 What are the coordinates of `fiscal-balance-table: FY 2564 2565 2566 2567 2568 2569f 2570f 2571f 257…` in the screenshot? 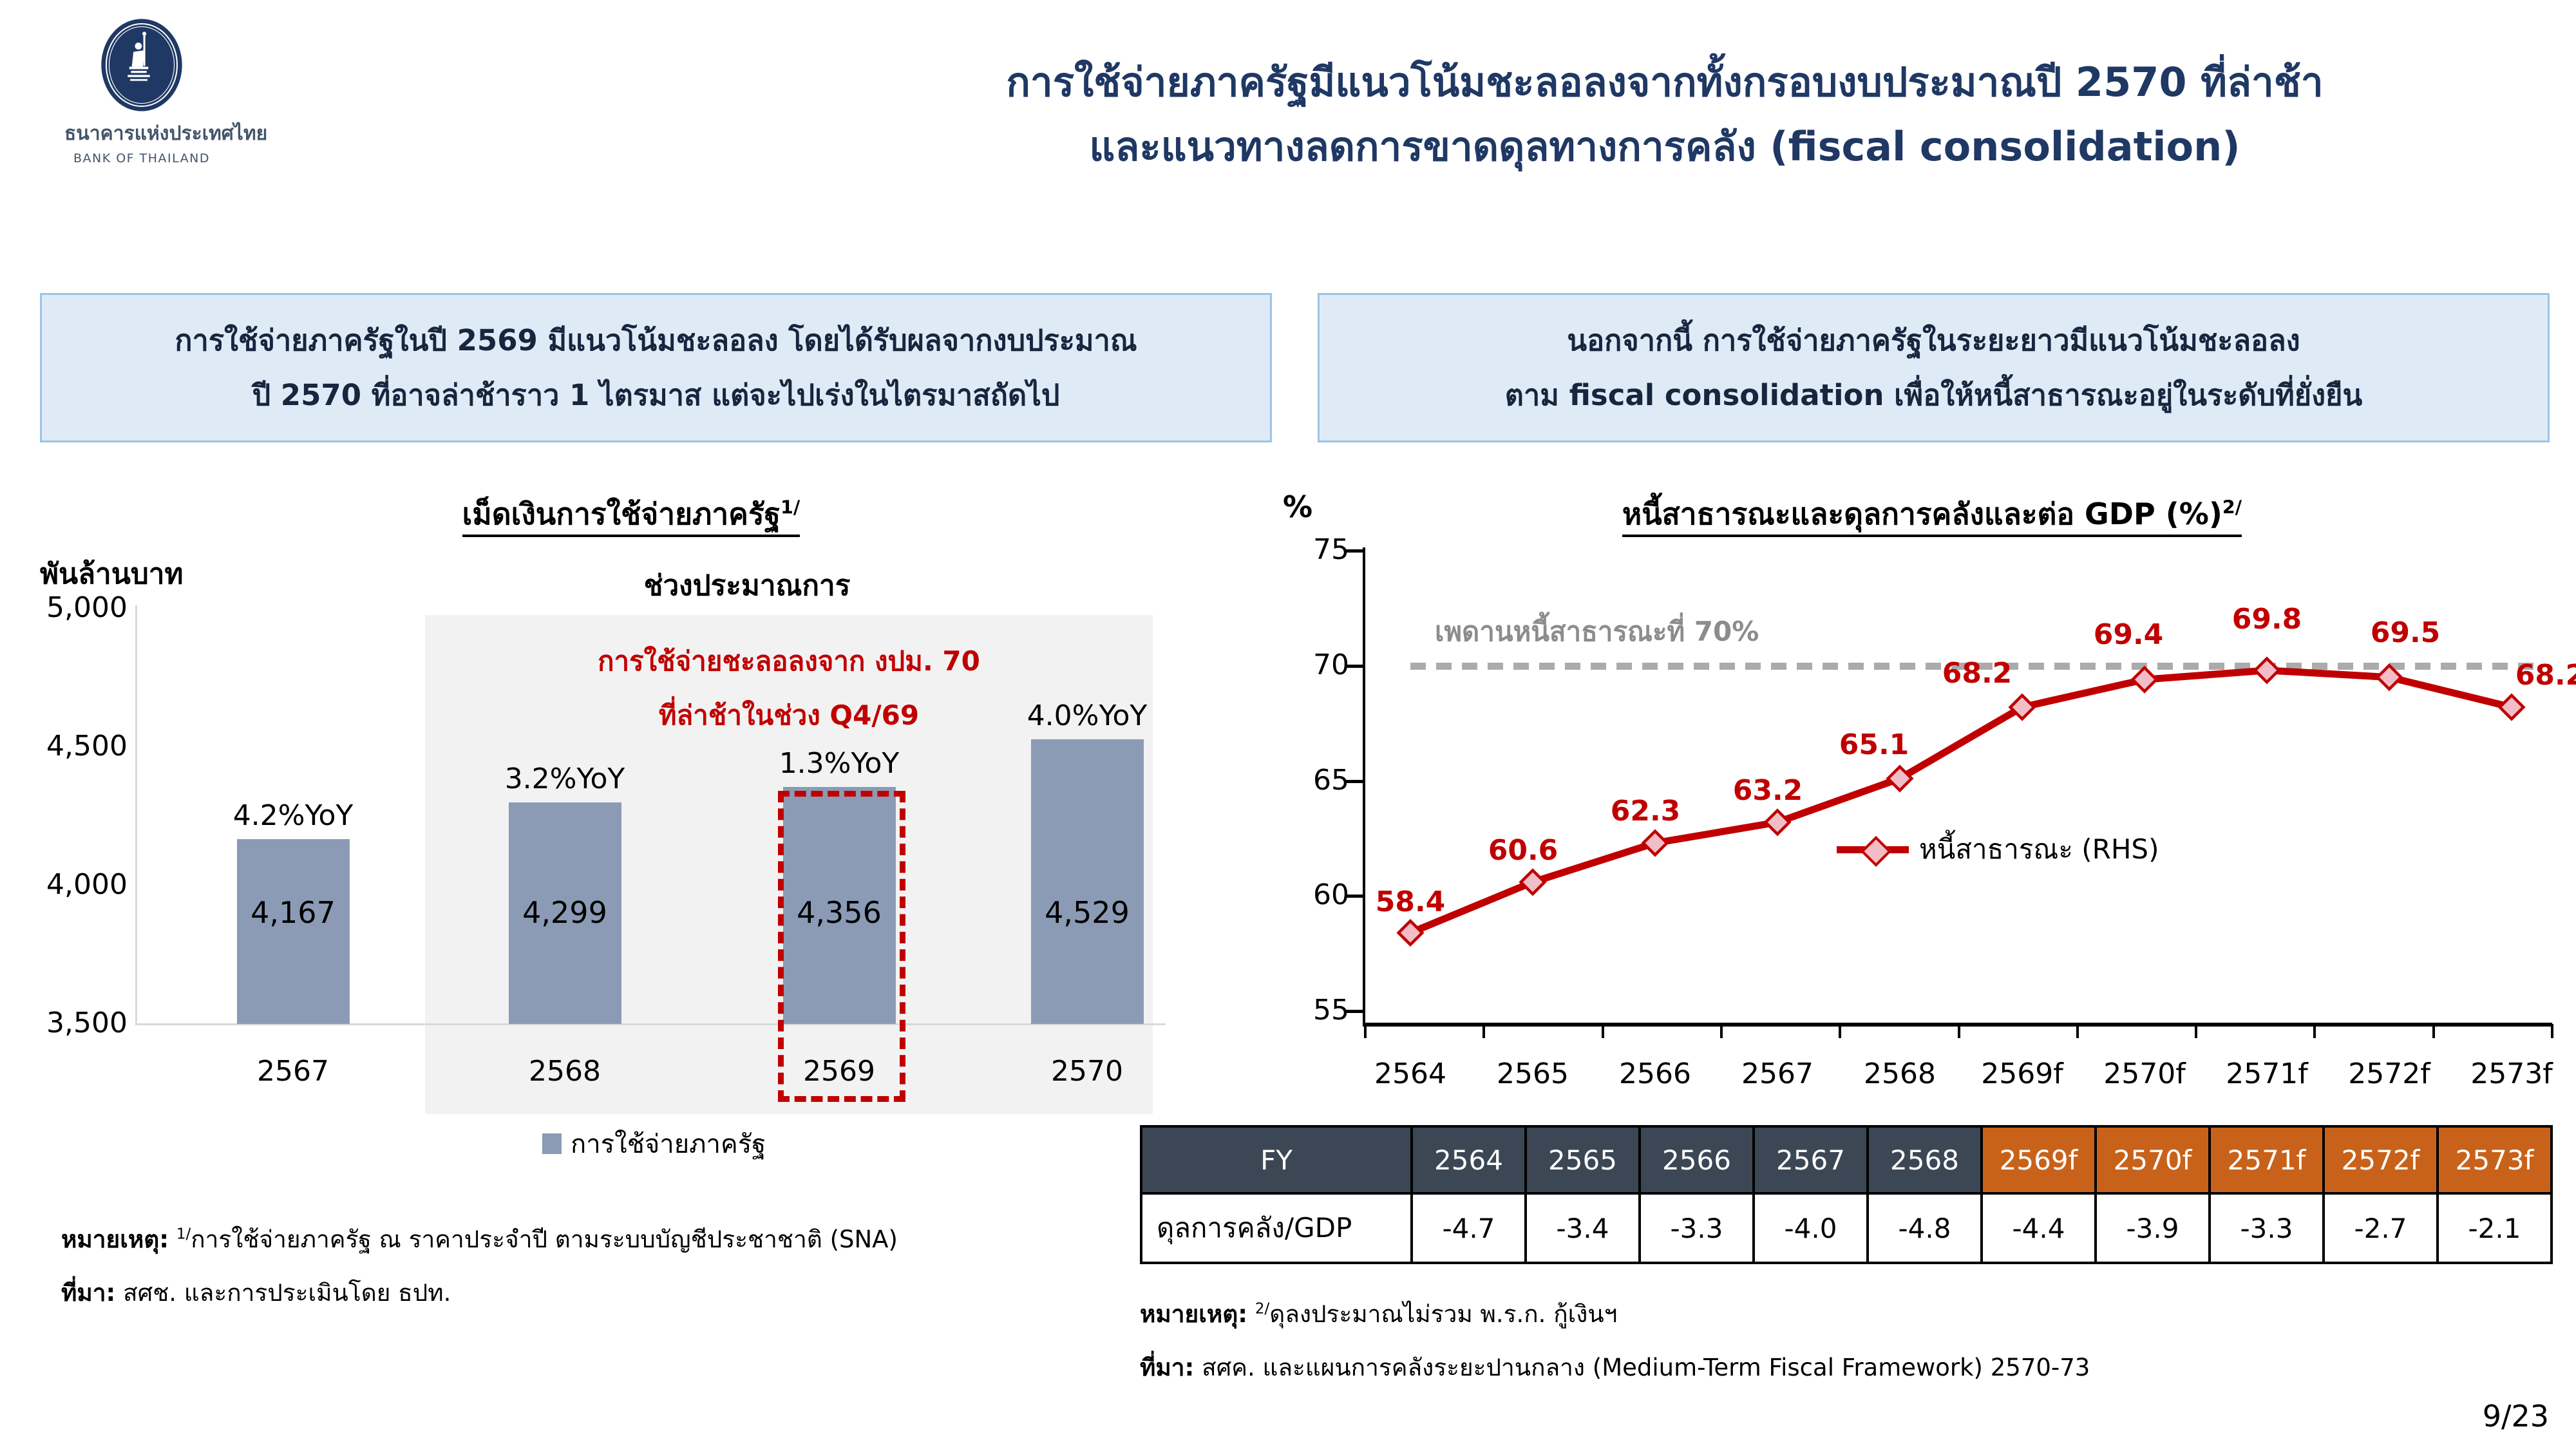 It's located at (1847, 1194).